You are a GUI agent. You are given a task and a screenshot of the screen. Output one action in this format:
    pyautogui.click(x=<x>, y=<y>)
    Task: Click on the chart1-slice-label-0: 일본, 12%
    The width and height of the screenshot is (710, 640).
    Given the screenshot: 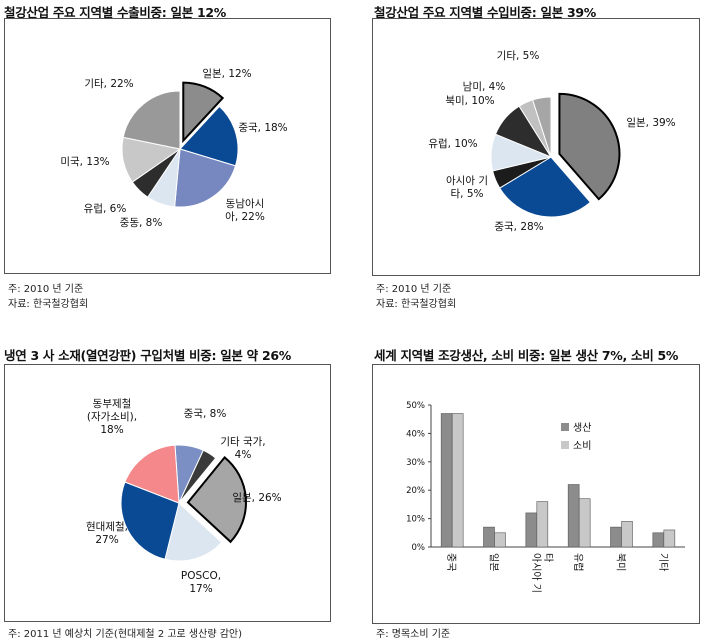 What is the action you would take?
    pyautogui.click(x=226, y=73)
    